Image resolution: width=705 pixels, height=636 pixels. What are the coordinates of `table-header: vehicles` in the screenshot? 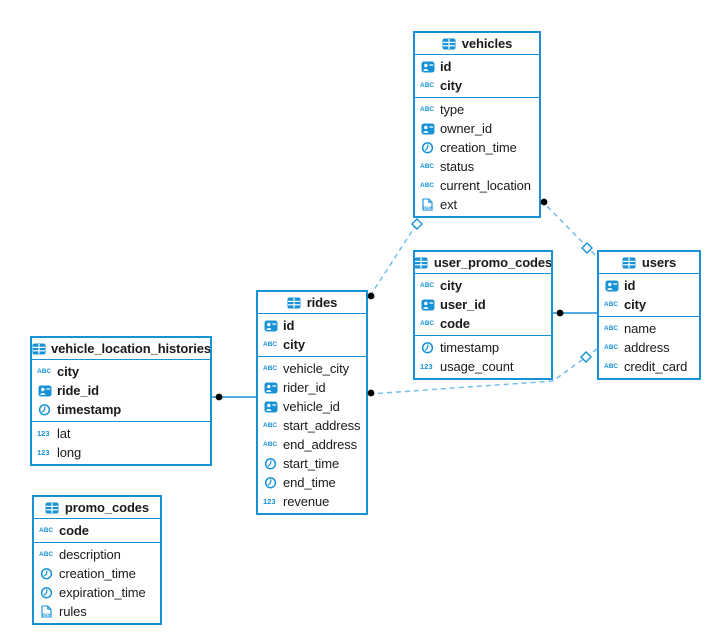 It's located at (477, 44).